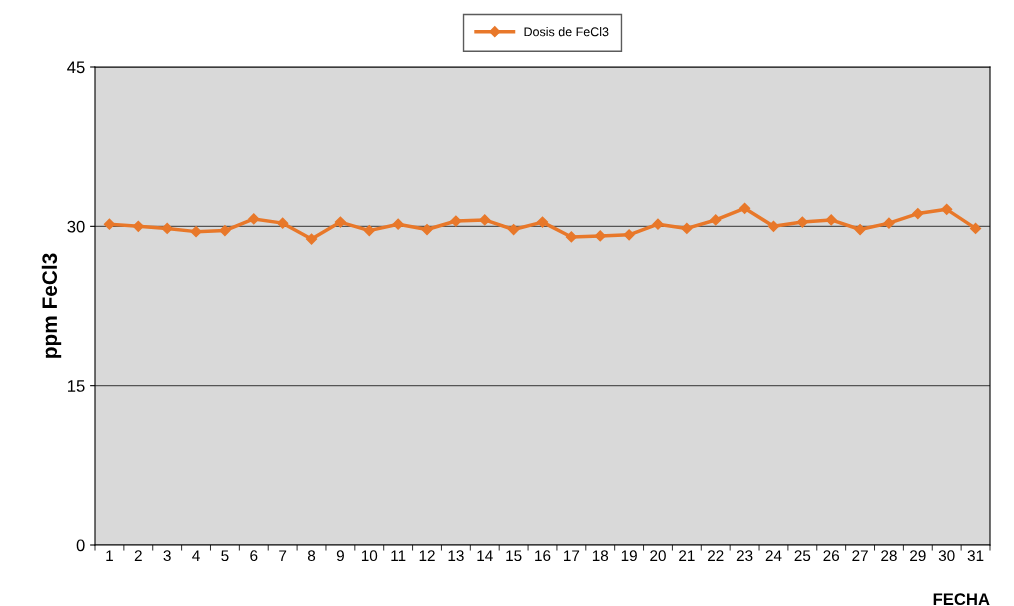 This screenshot has width=1014, height=606. What do you see at coordinates (716, 555) in the screenshot?
I see `x-tick-label: 22` at bounding box center [716, 555].